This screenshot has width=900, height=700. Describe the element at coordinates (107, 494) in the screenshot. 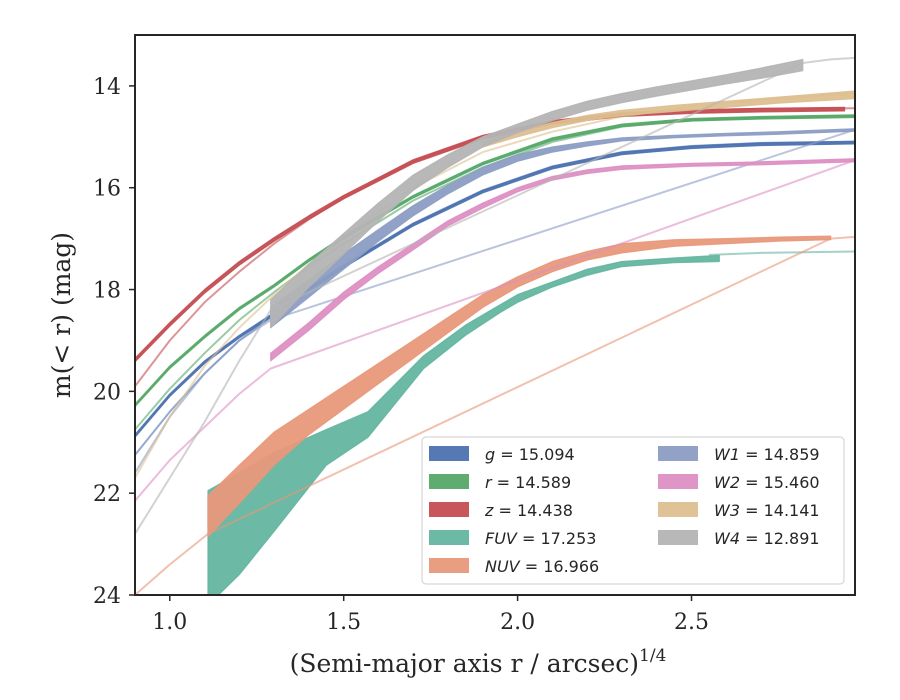

I see `y-tick-label: 22` at that location.